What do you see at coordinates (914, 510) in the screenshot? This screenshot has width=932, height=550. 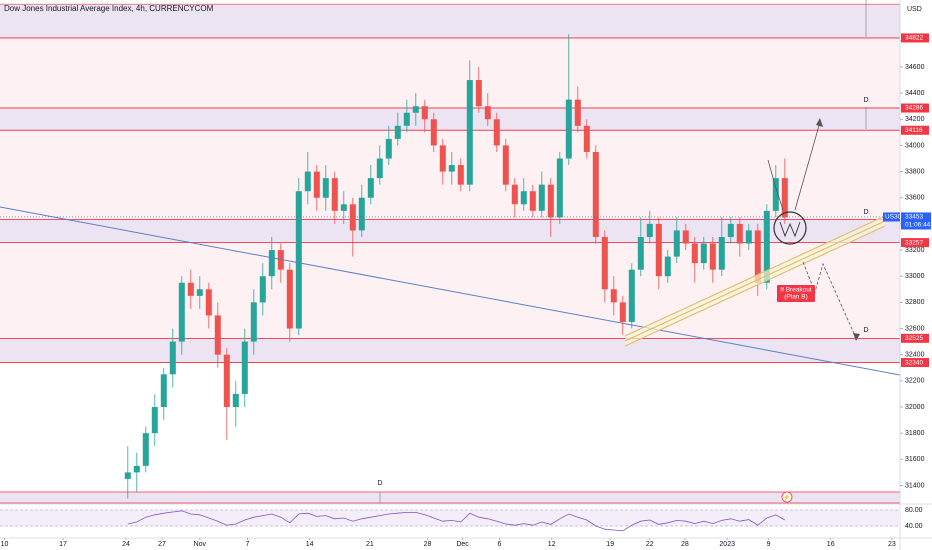 I see `rsi-tick-label: 80.00` at bounding box center [914, 510].